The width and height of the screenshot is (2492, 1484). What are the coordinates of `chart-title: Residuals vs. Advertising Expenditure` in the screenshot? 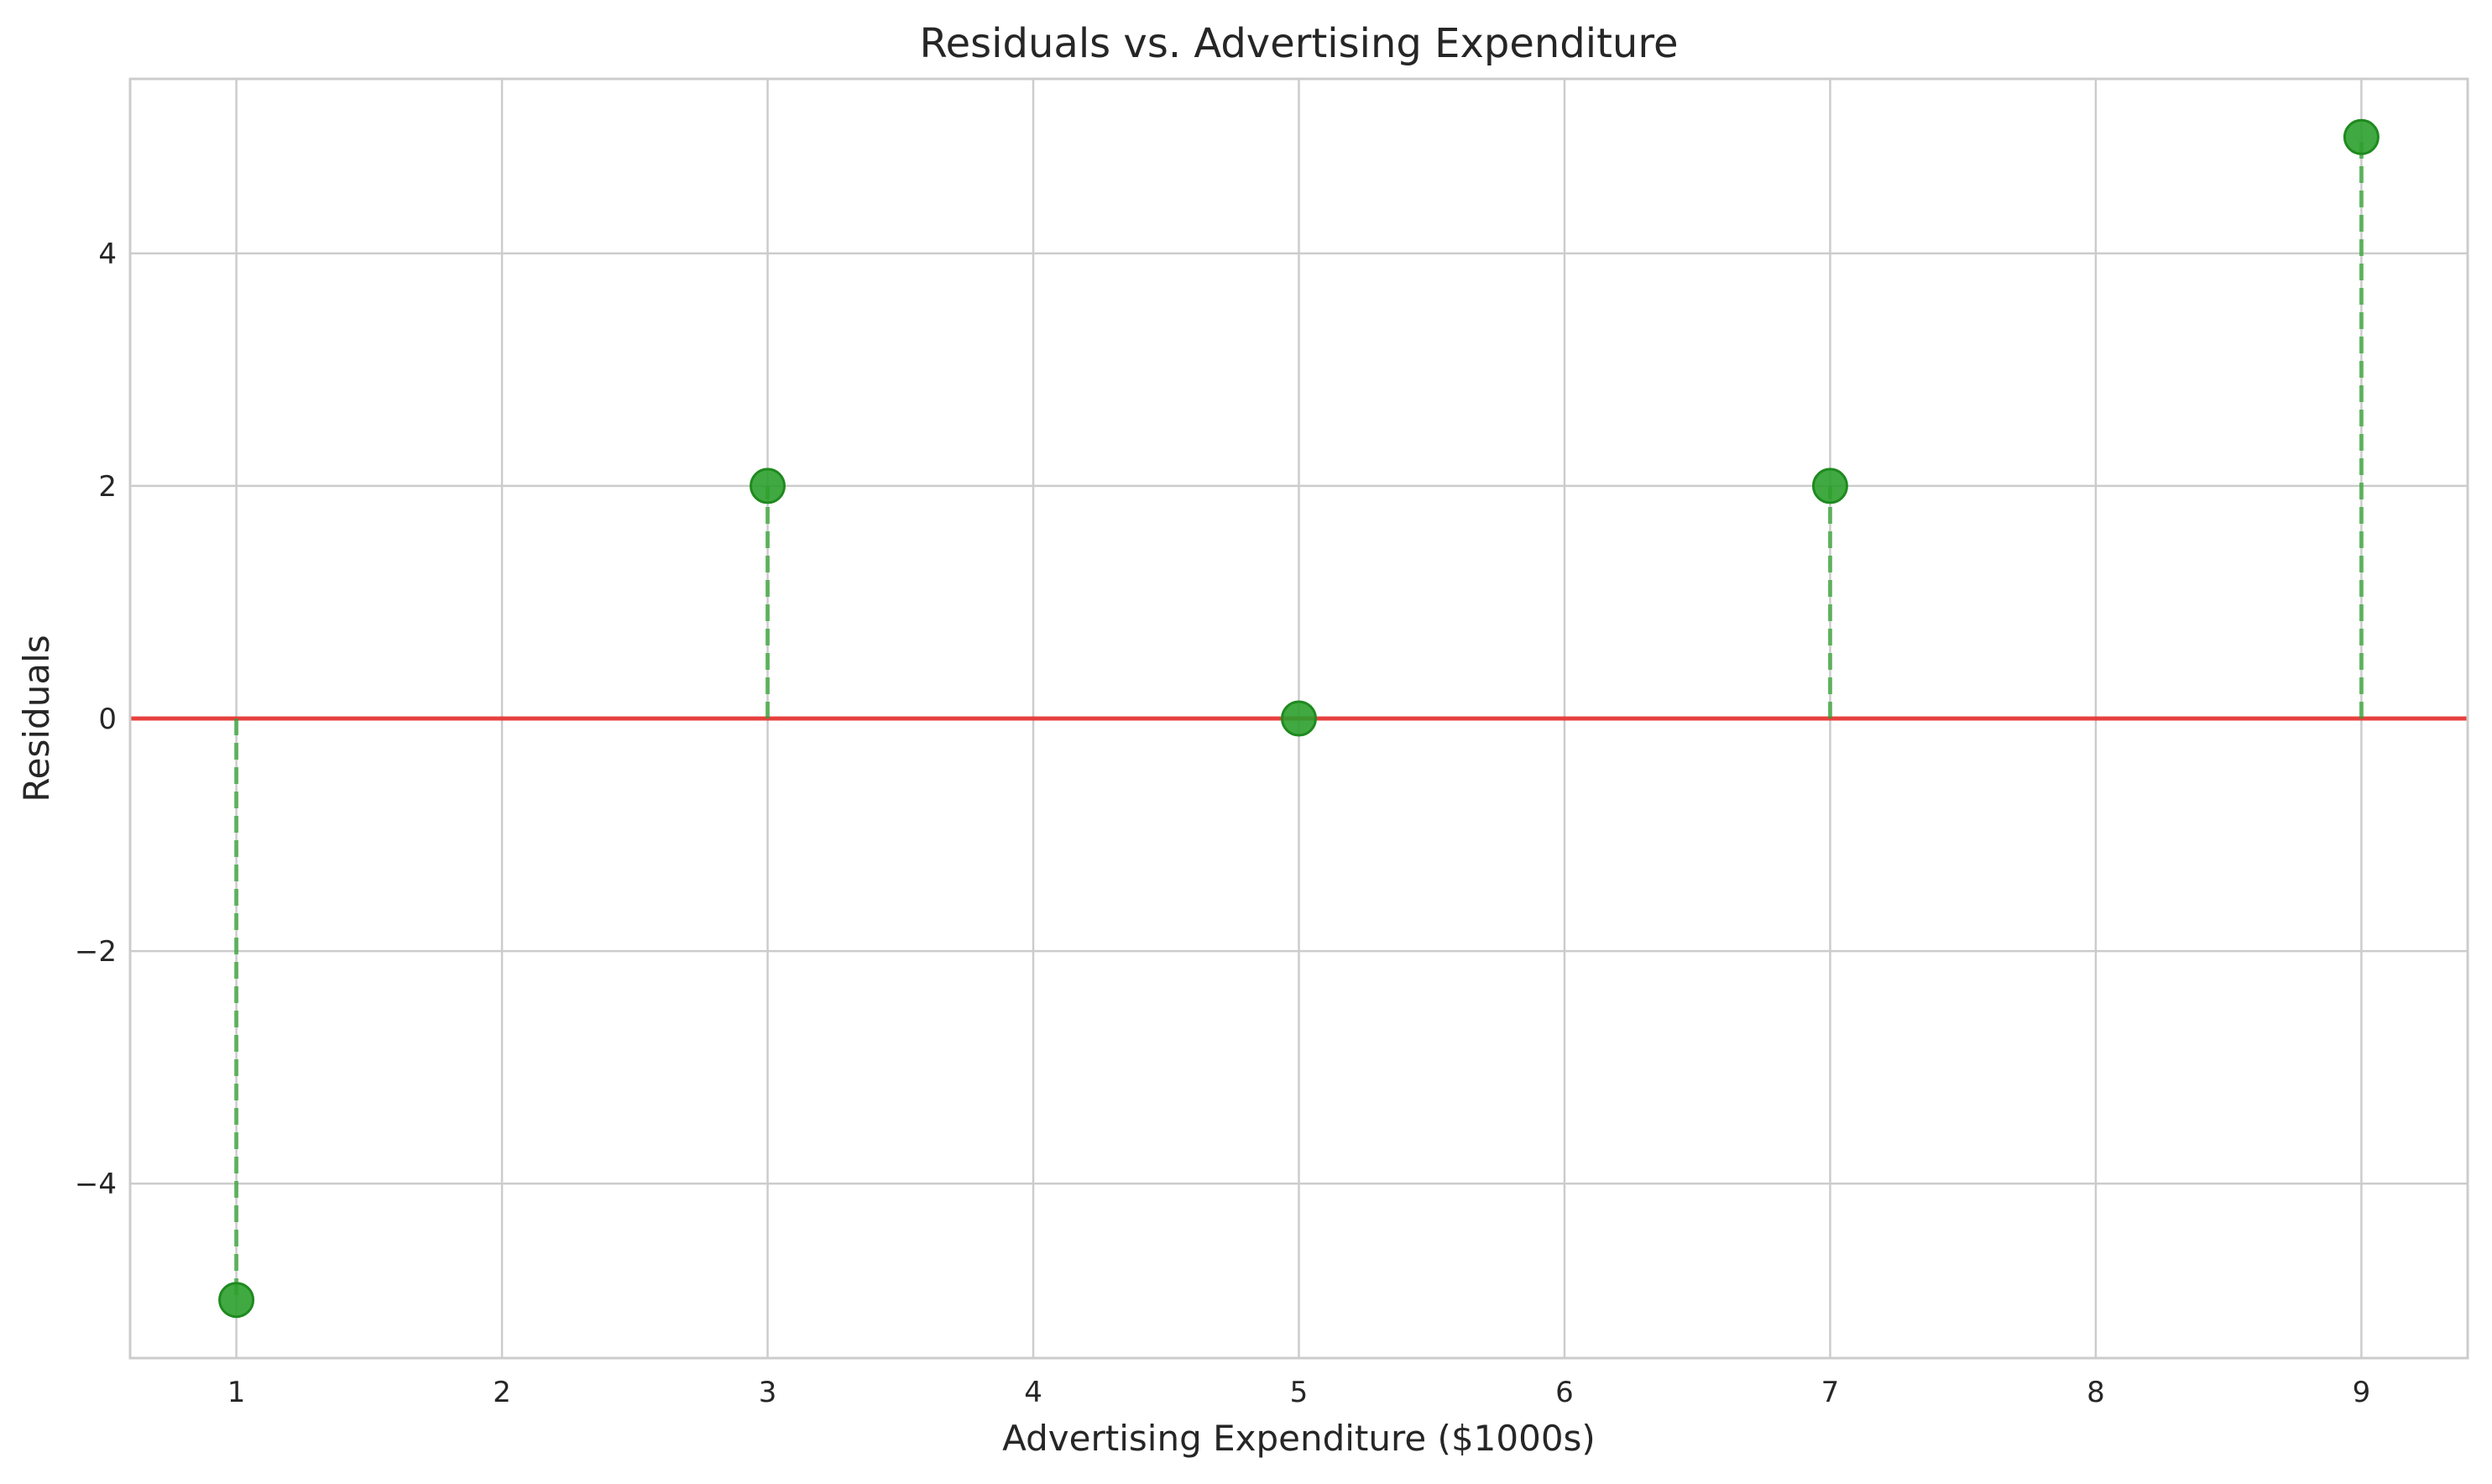 It's located at (1298, 43).